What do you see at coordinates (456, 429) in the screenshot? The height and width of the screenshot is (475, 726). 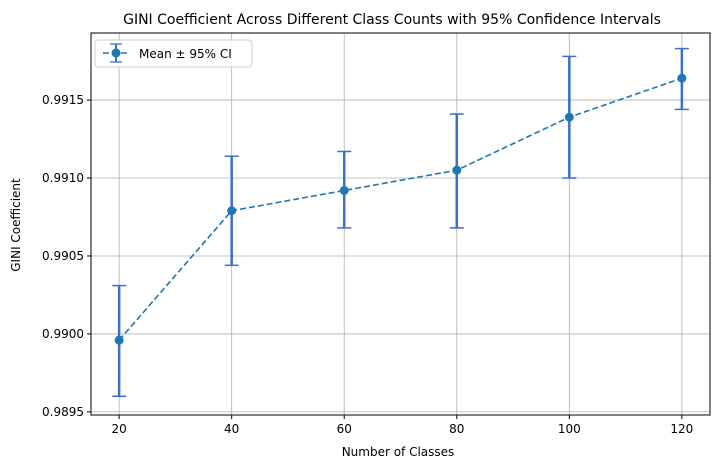 I see `x-tick-label: 80` at bounding box center [456, 429].